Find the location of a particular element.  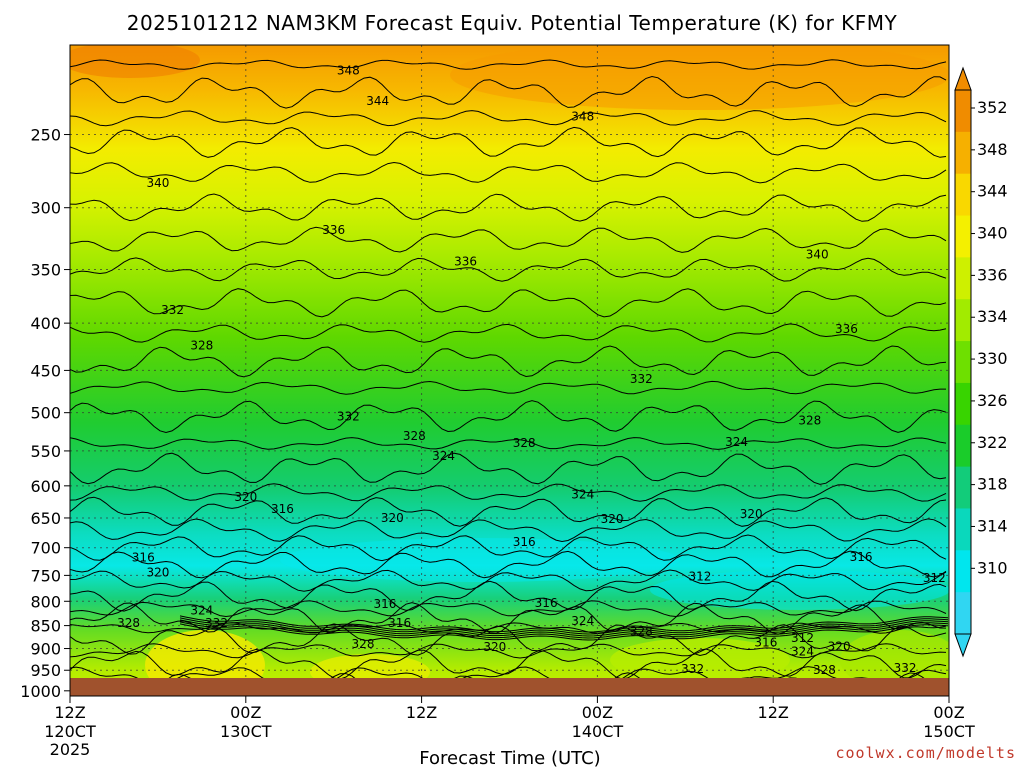

x-axis-title: Forecast Time (UTC) is located at coordinates (509, 758).